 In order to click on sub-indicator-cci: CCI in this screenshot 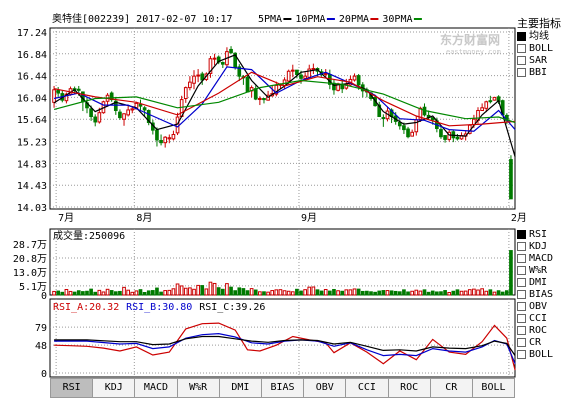, I will do `click(535, 319)`.